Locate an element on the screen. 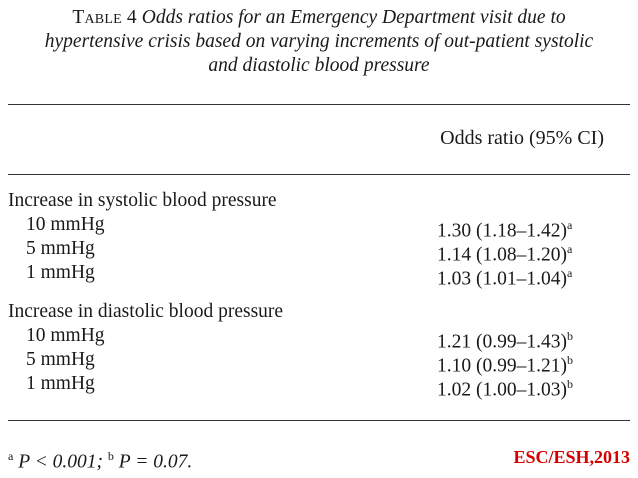  top-rule is located at coordinates (319, 104).